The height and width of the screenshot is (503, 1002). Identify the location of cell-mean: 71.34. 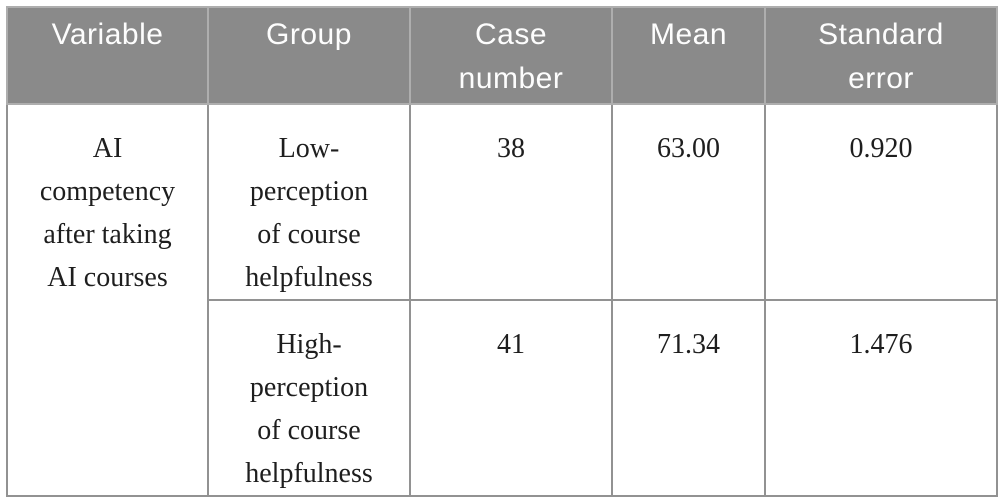
(688, 398).